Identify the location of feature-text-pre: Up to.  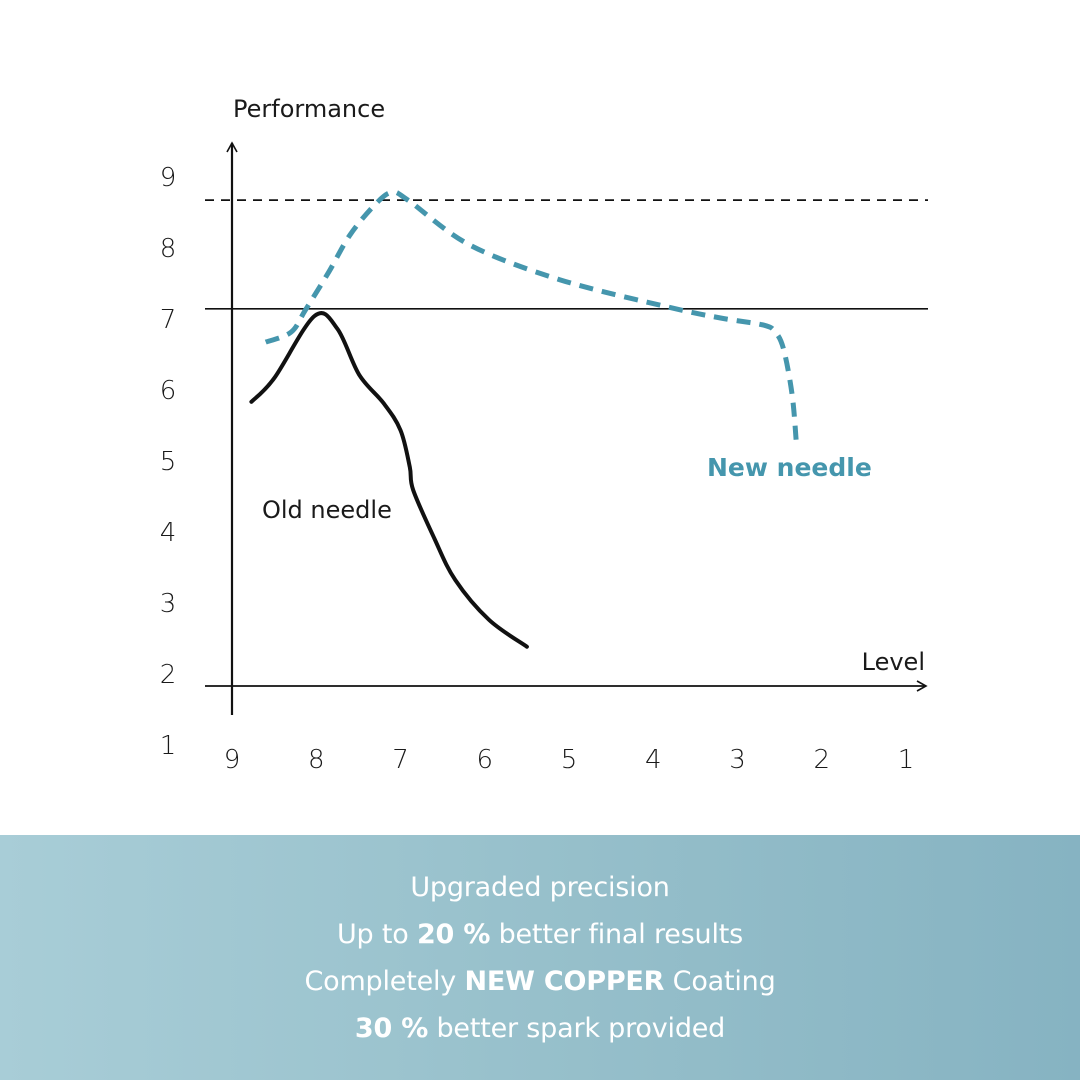
(376, 934).